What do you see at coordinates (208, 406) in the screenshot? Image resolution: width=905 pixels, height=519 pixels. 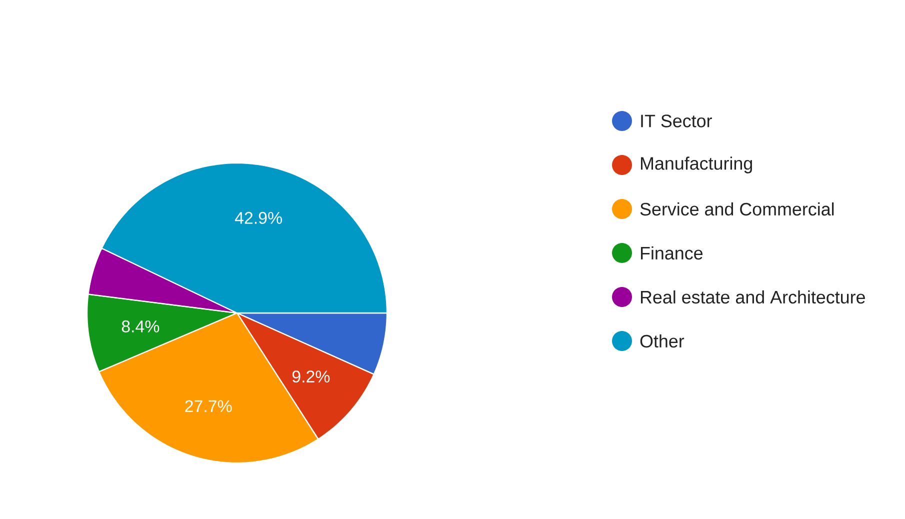 I see `data-label: 27.7%` at bounding box center [208, 406].